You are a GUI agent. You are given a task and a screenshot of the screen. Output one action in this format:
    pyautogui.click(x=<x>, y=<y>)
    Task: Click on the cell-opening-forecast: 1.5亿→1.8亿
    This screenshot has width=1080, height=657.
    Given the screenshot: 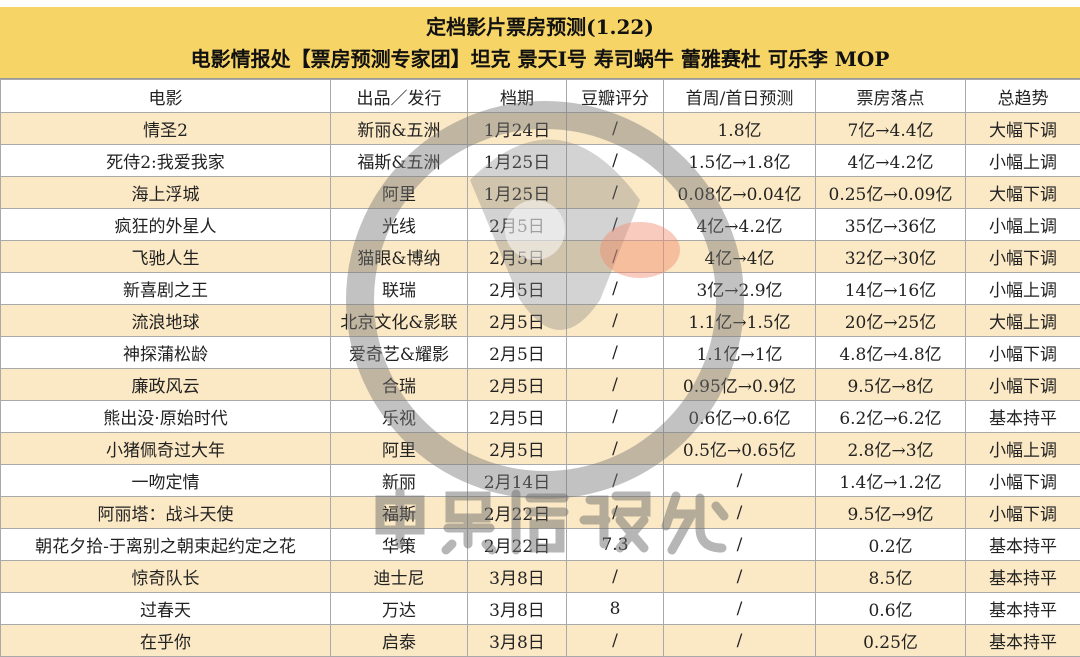 What is the action you would take?
    pyautogui.click(x=740, y=161)
    